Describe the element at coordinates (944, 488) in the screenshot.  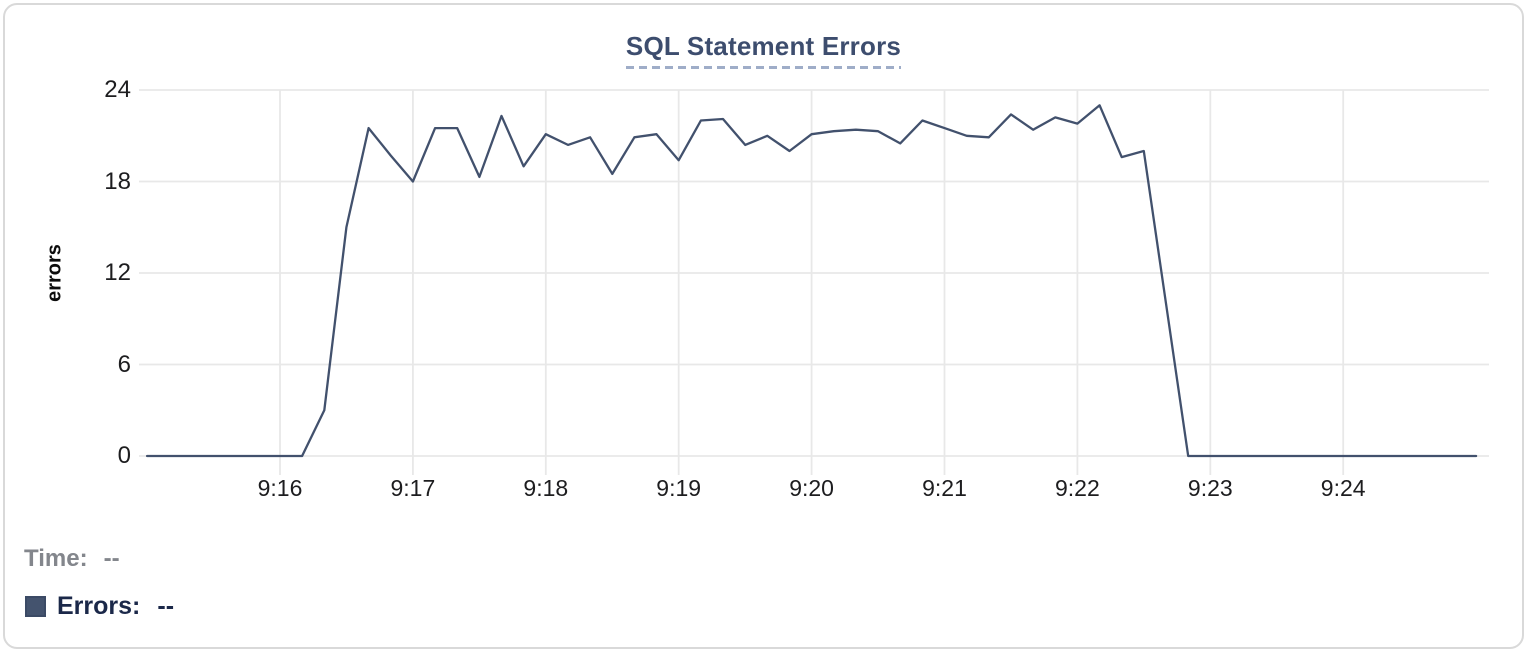
I see `x-tick-label: 9:21` at that location.